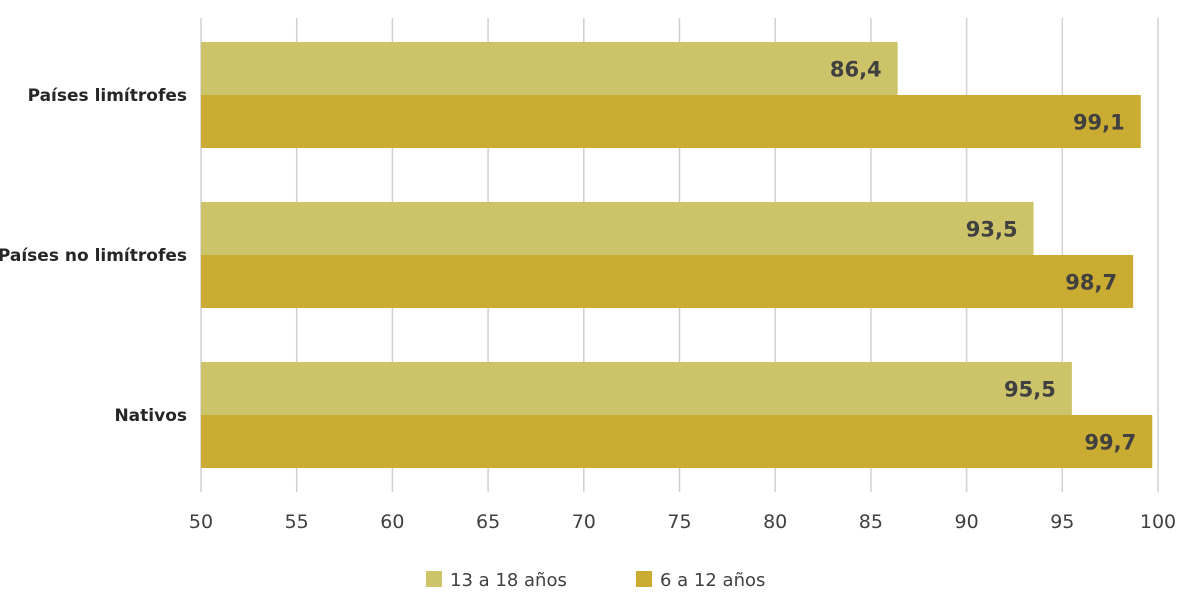 Image resolution: width=1180 pixels, height=592 pixels. Describe the element at coordinates (584, 522) in the screenshot. I see `x-tick-label-70: 70` at that location.